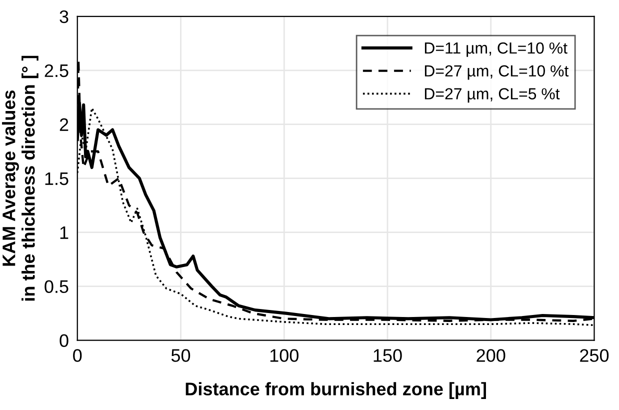 The height and width of the screenshot is (410, 619). What do you see at coordinates (56, 71) in the screenshot?
I see `y-tick-label: 2.5` at bounding box center [56, 71].